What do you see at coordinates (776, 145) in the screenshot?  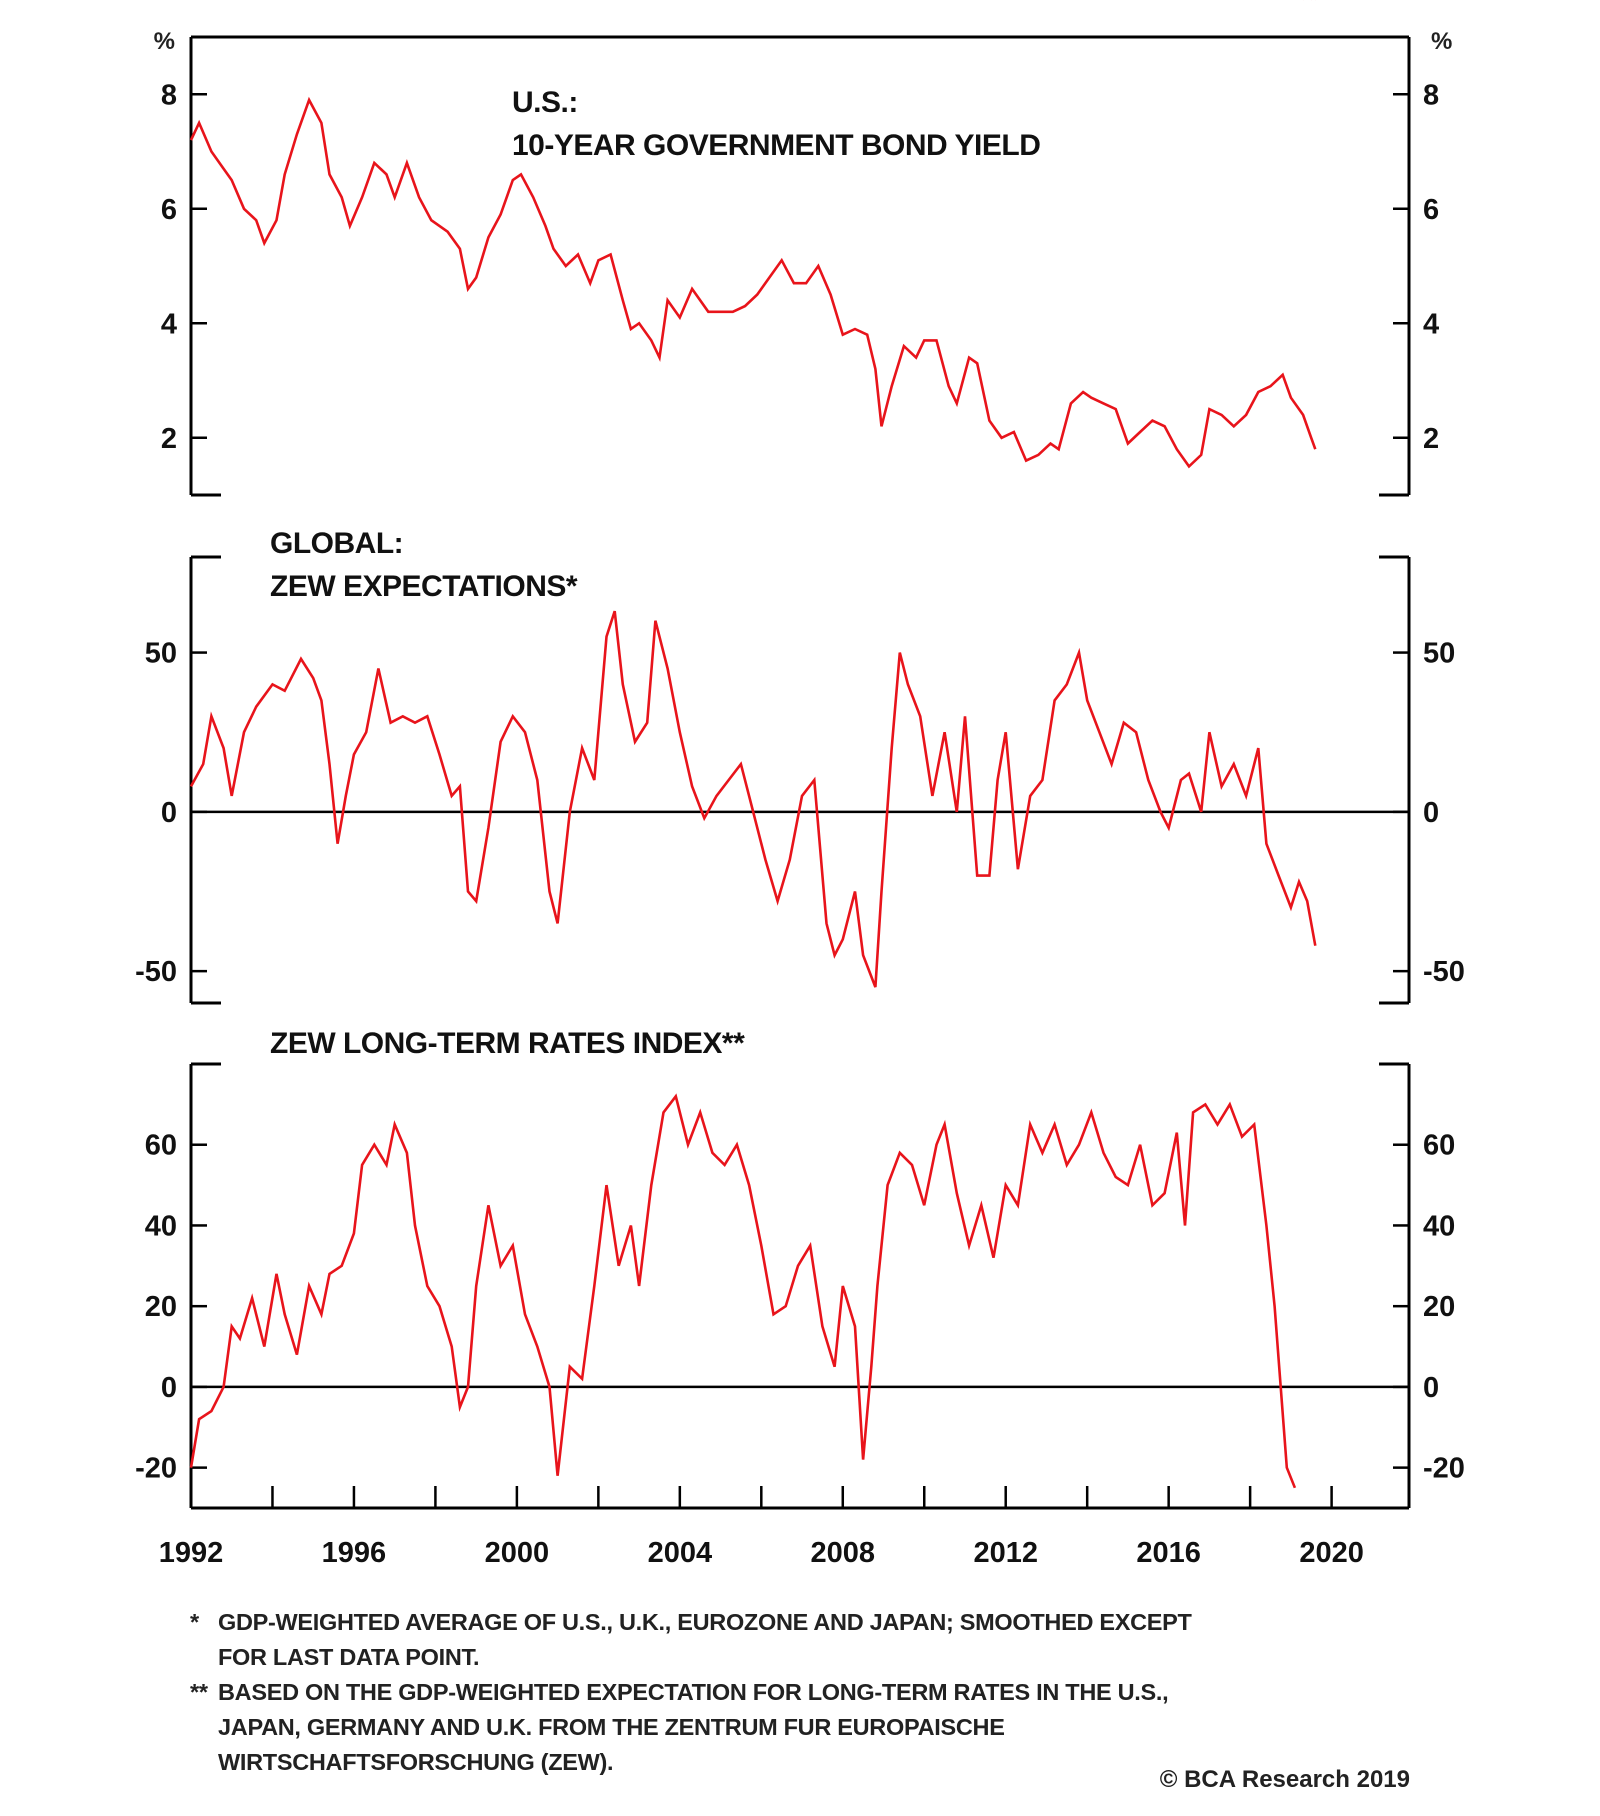 I see `panel-title-line: 10-YEAR GOVERNMENT BOND YIELD` at bounding box center [776, 145].